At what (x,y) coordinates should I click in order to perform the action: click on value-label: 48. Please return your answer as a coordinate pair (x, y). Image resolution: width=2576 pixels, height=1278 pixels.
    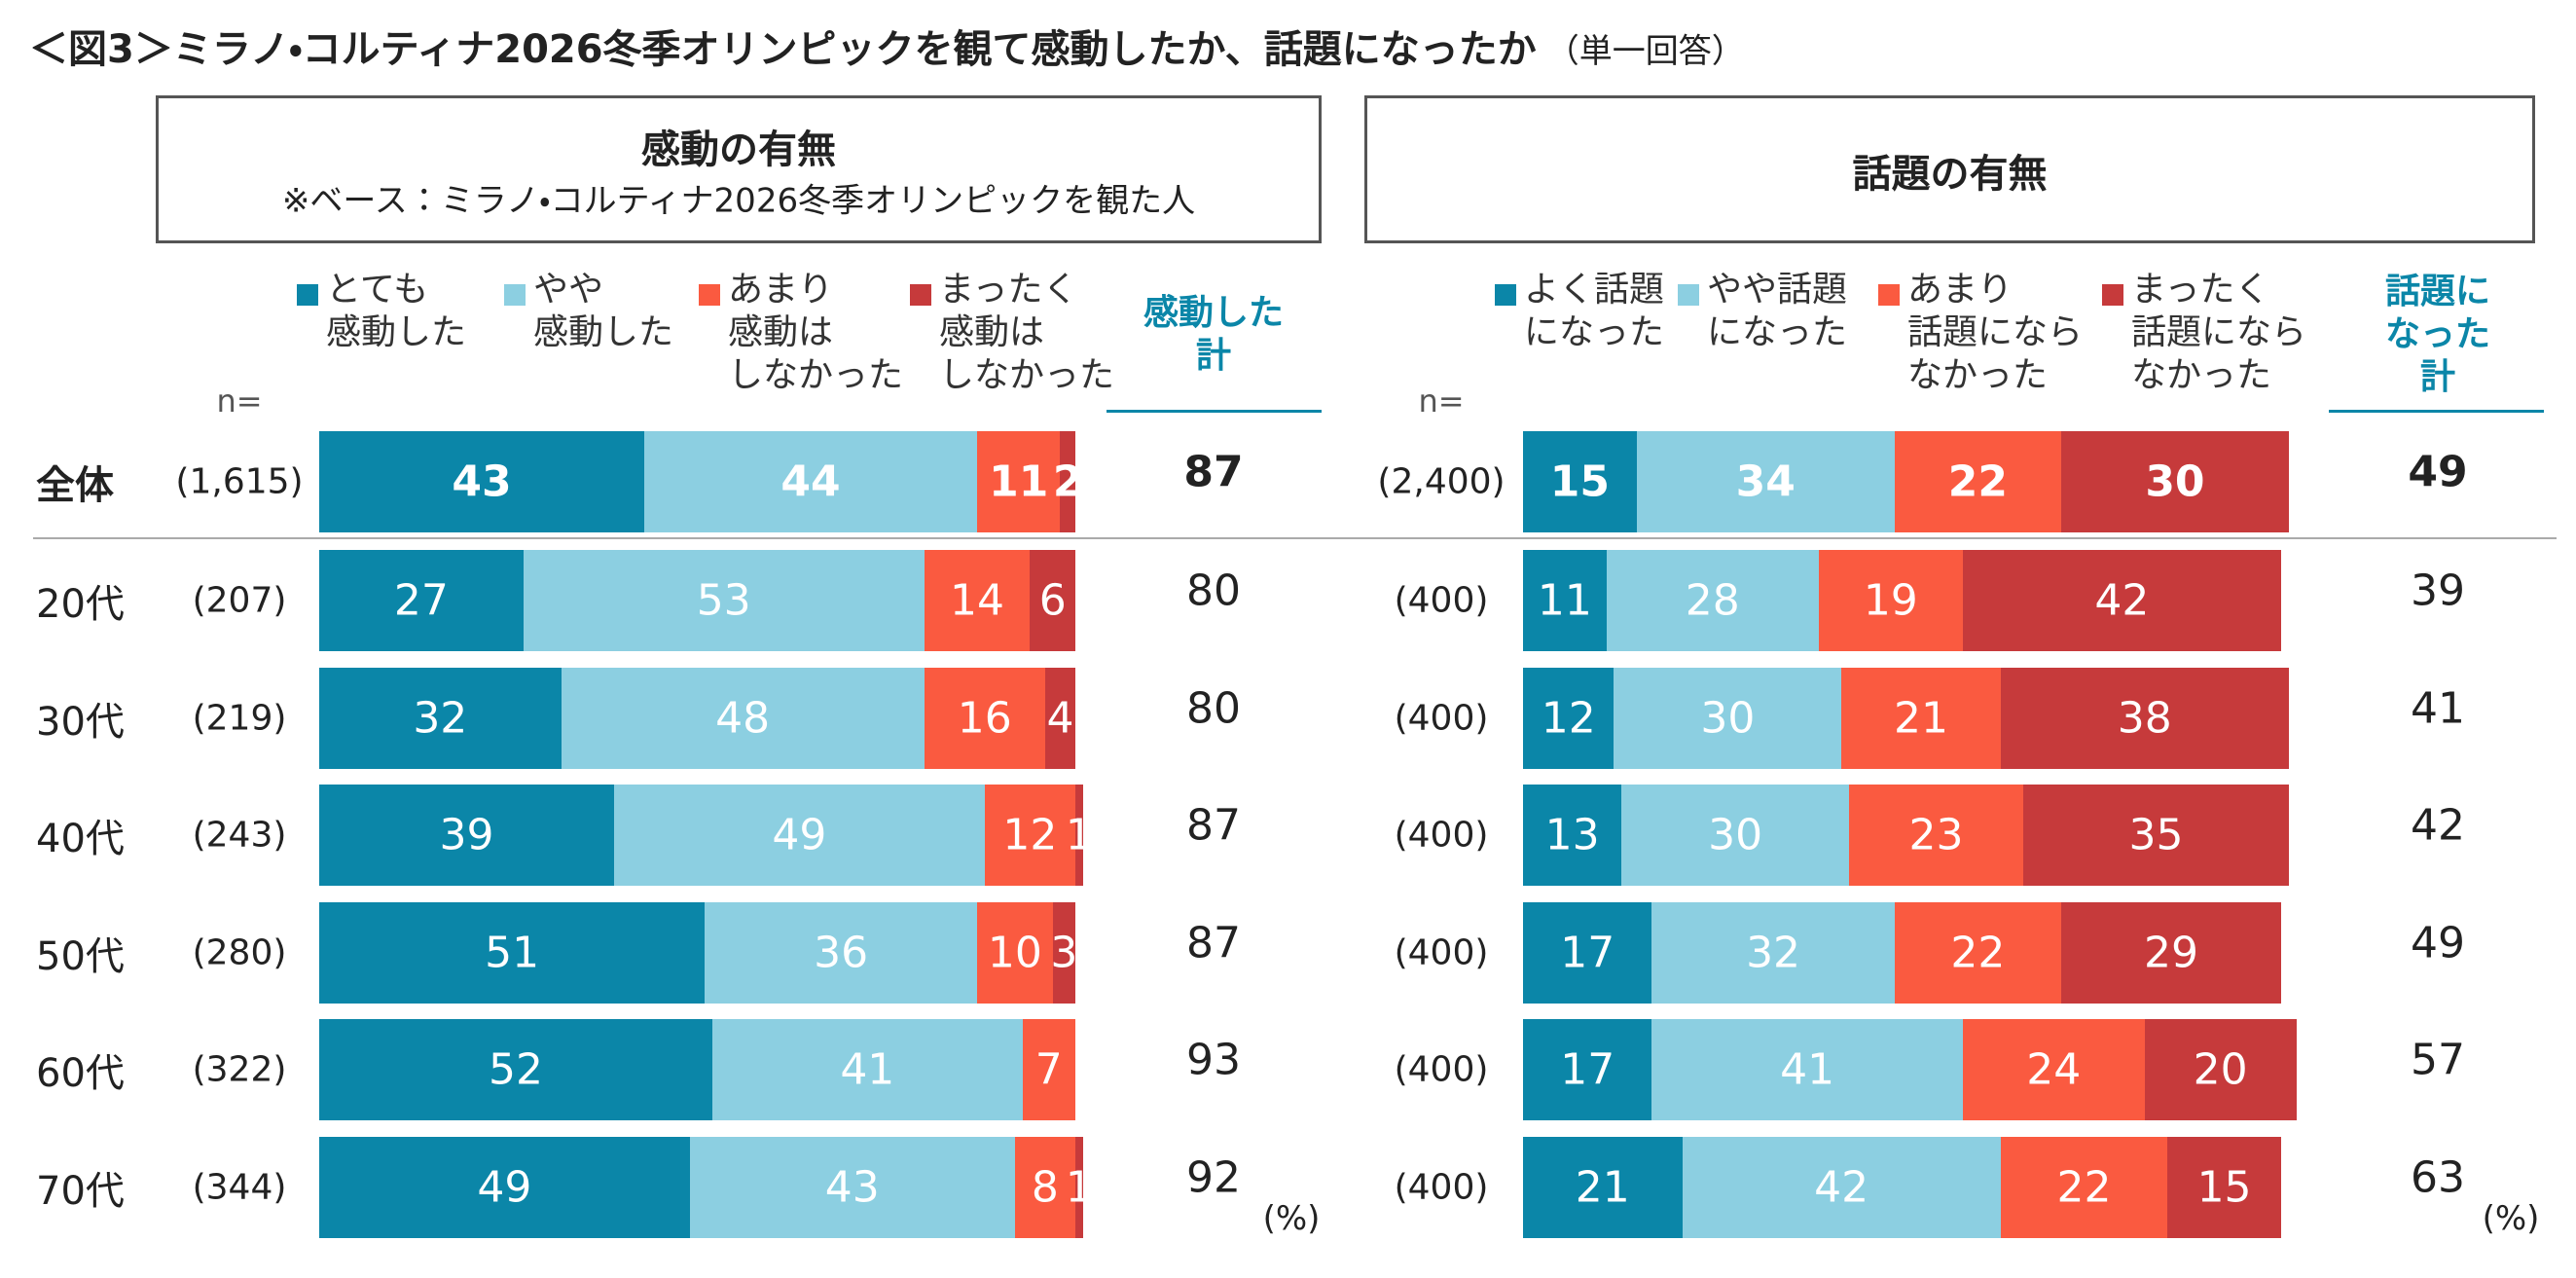
    Looking at the image, I should click on (743, 718).